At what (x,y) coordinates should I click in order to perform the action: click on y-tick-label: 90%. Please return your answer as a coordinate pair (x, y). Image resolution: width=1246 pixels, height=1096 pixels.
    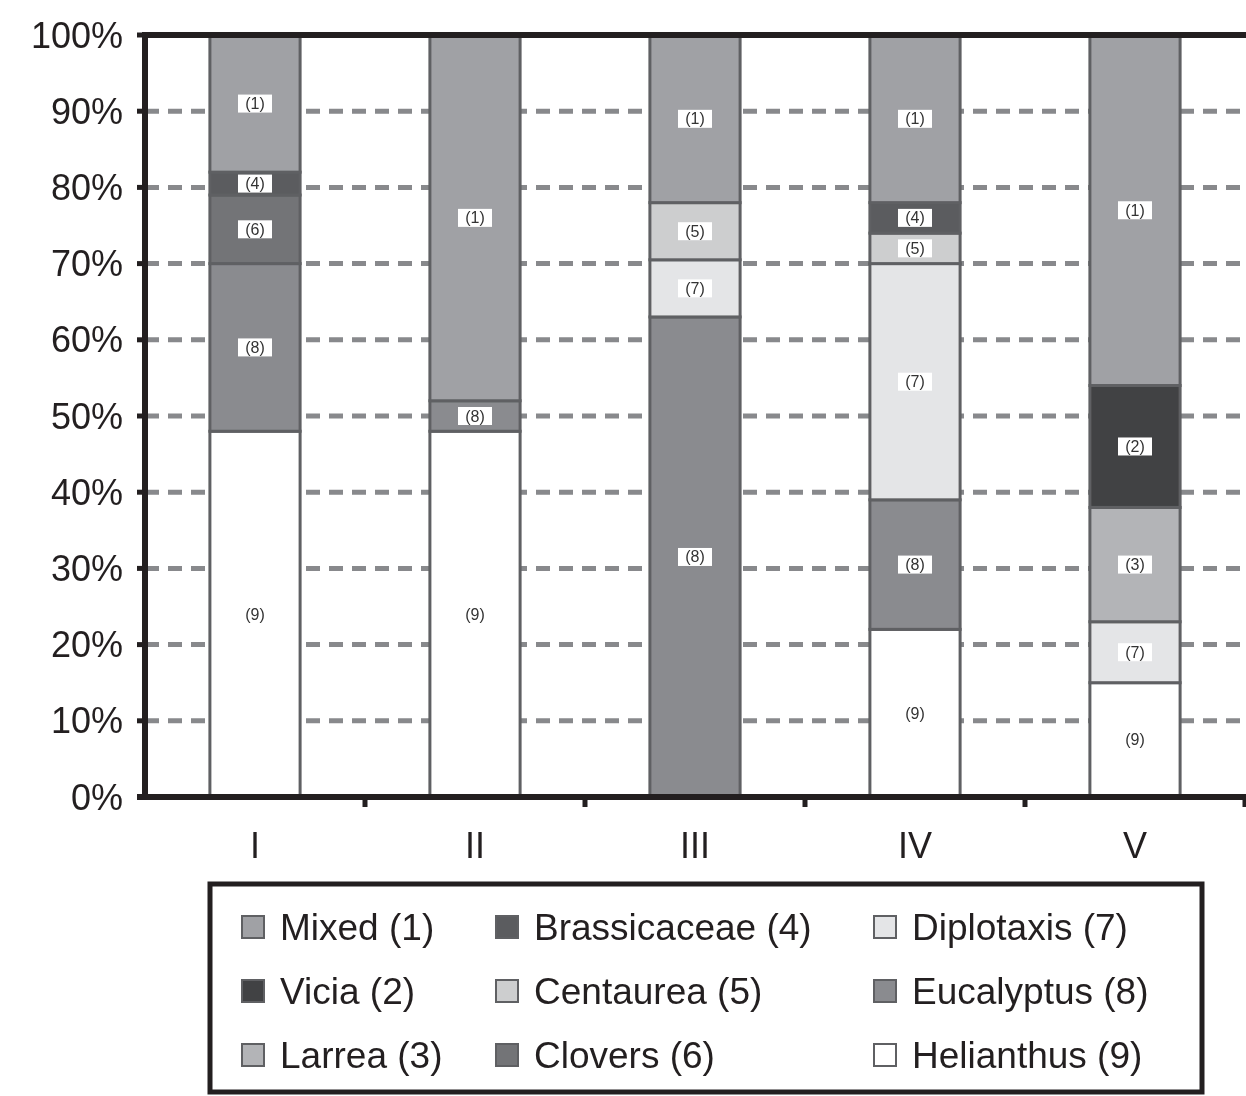
    Looking at the image, I should click on (86, 111).